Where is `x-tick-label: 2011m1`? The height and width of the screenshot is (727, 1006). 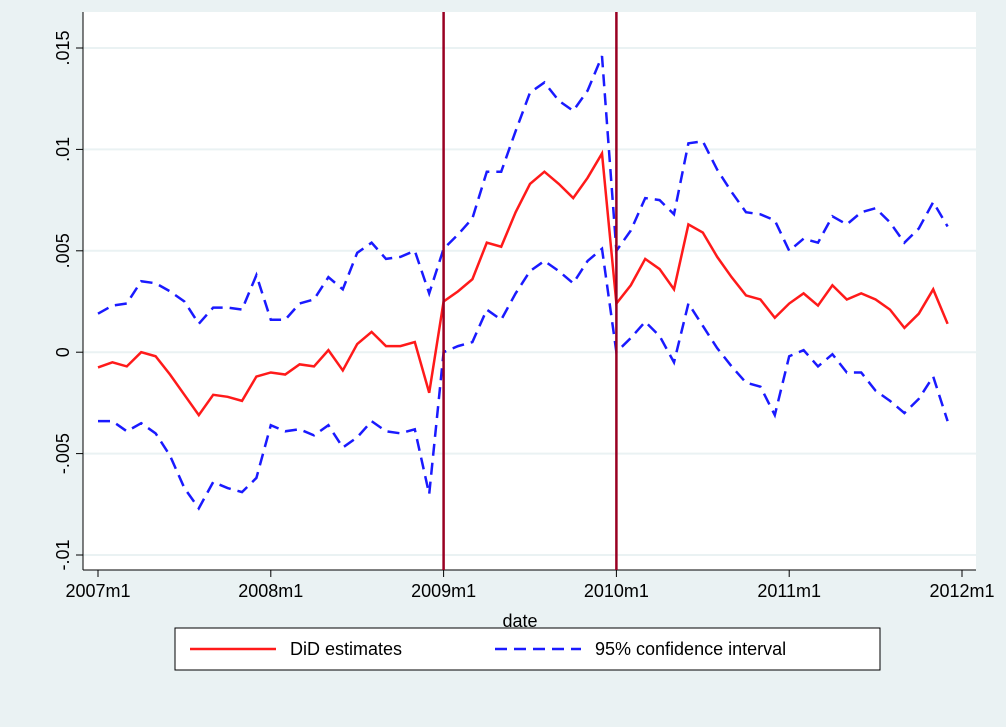
x-tick-label: 2011m1 is located at coordinates (789, 591).